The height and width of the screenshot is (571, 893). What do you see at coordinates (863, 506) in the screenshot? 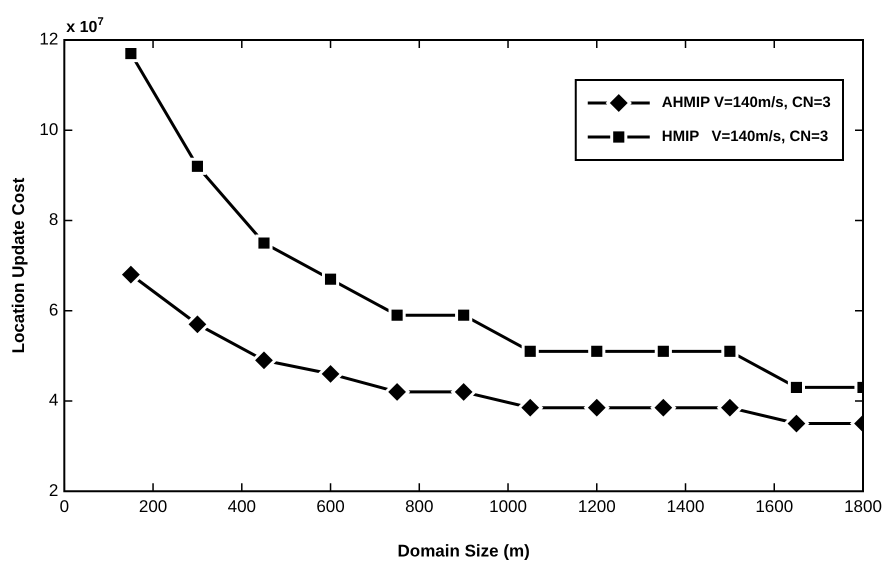
I see `x-tick-label: 1800` at bounding box center [863, 506].